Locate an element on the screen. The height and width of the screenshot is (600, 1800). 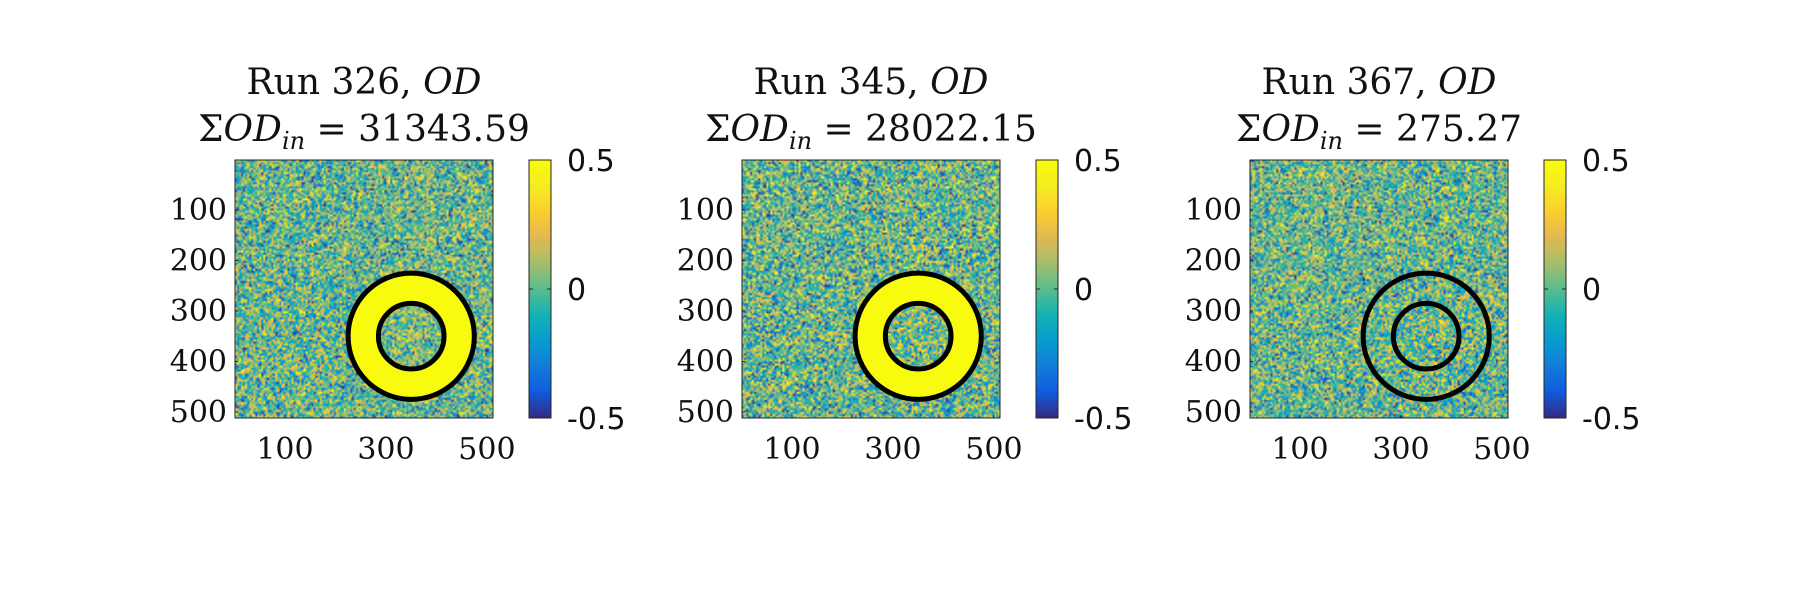
title-run: Run 367, is located at coordinates (1350, 82).